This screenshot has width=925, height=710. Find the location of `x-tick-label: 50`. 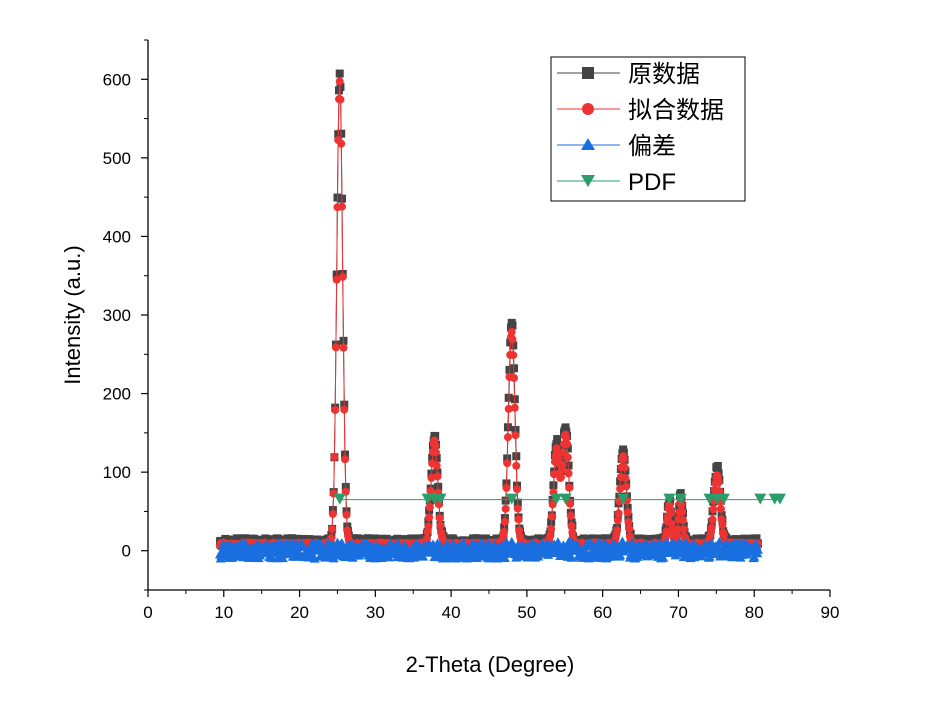

x-tick-label: 50 is located at coordinates (526, 612).